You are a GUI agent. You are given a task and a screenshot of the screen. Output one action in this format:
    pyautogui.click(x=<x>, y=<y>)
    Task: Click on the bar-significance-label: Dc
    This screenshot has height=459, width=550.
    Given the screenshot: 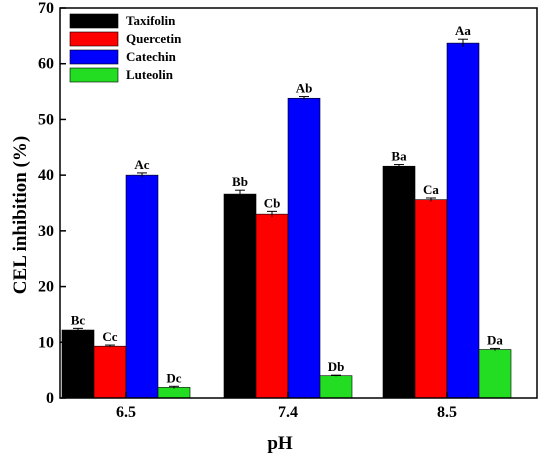 What is the action you would take?
    pyautogui.click(x=173, y=377)
    